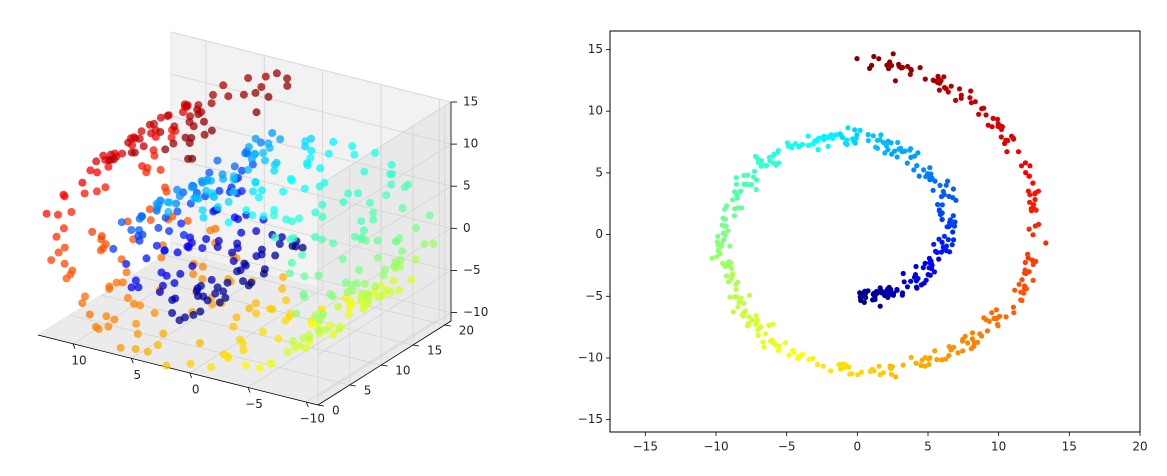 This screenshot has width=1167, height=476. I want to click on y-axis-line, so click(384, 363).